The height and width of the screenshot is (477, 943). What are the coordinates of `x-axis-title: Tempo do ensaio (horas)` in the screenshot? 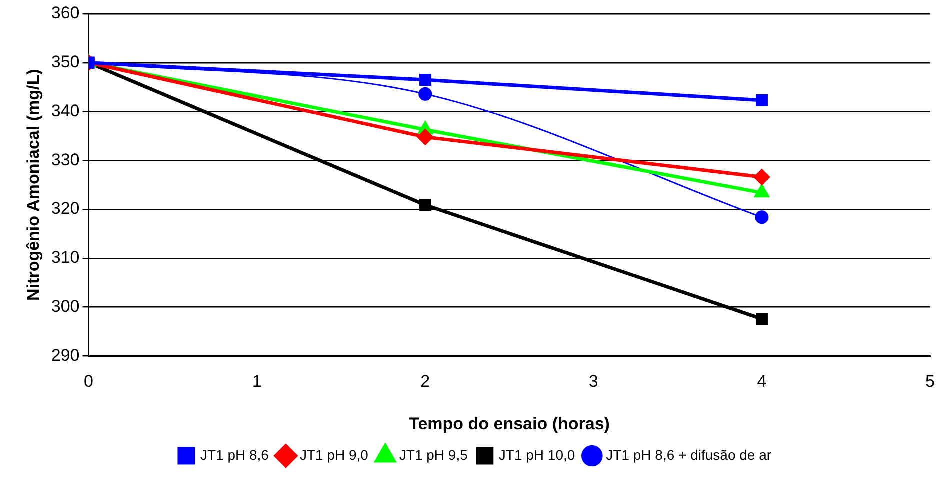 It's located at (509, 424).